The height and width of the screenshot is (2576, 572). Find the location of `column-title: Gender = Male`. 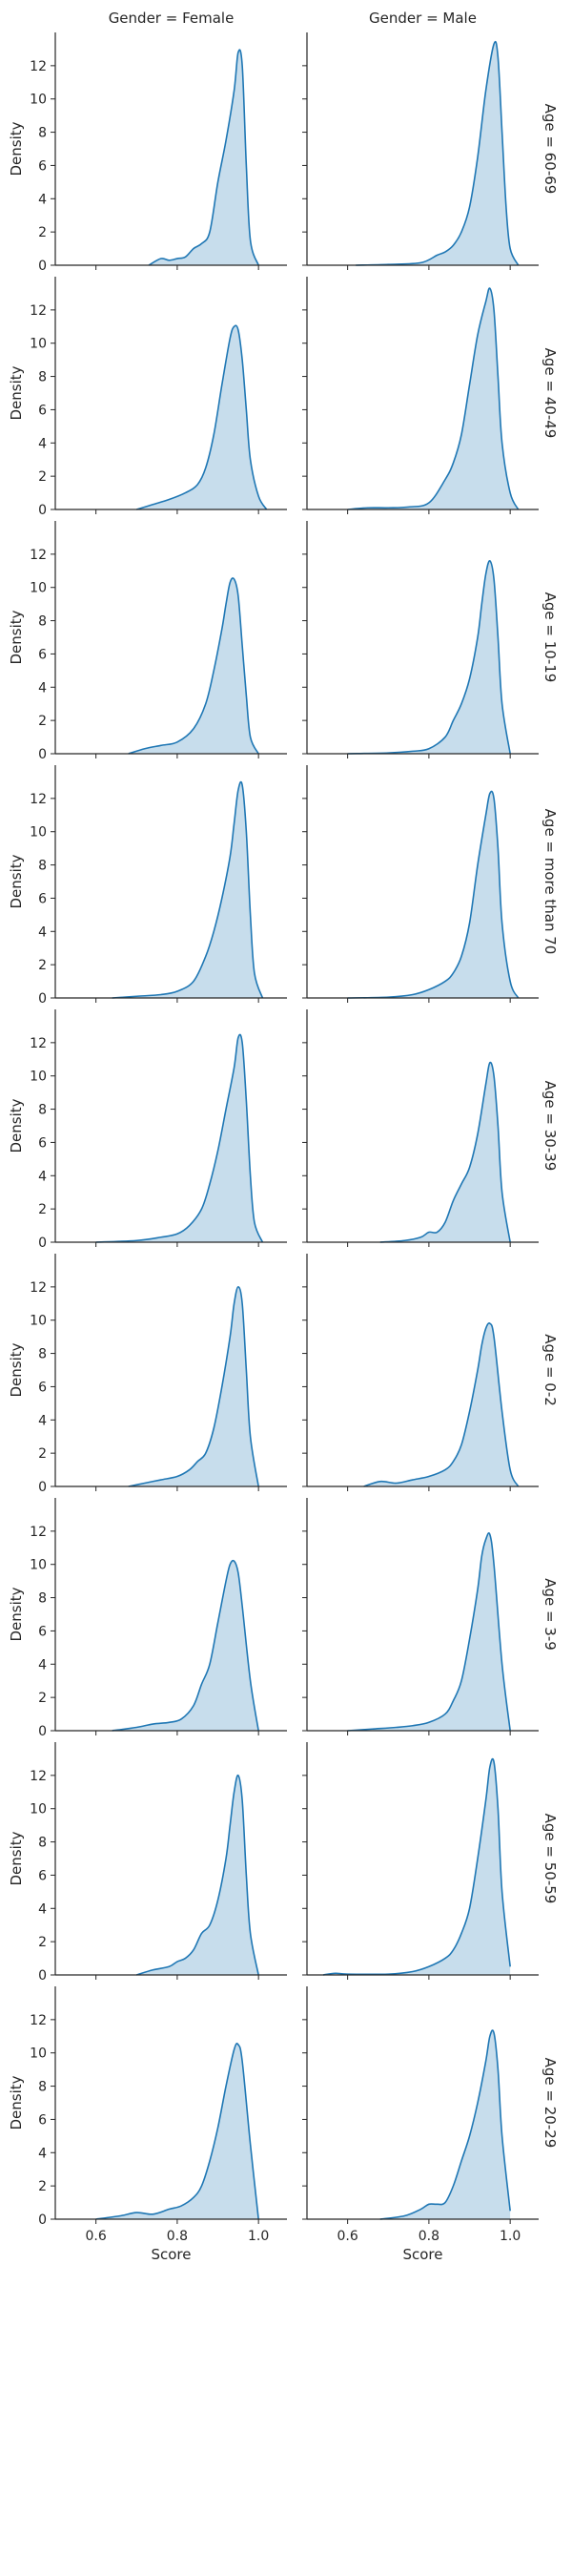

column-title: Gender = Male is located at coordinates (423, 18).